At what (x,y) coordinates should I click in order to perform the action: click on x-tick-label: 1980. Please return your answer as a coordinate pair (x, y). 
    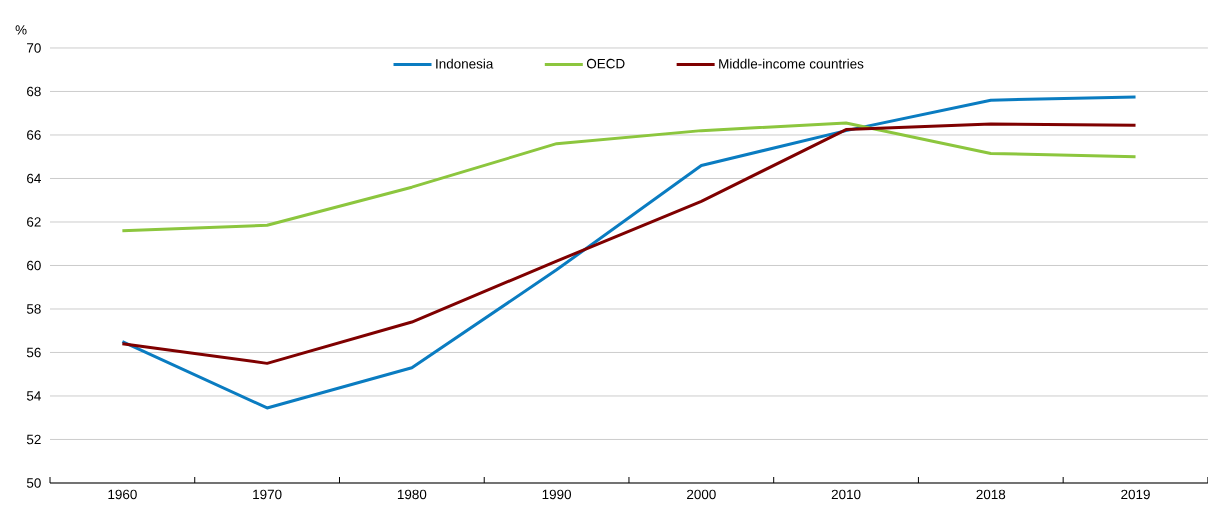
    Looking at the image, I should click on (412, 494).